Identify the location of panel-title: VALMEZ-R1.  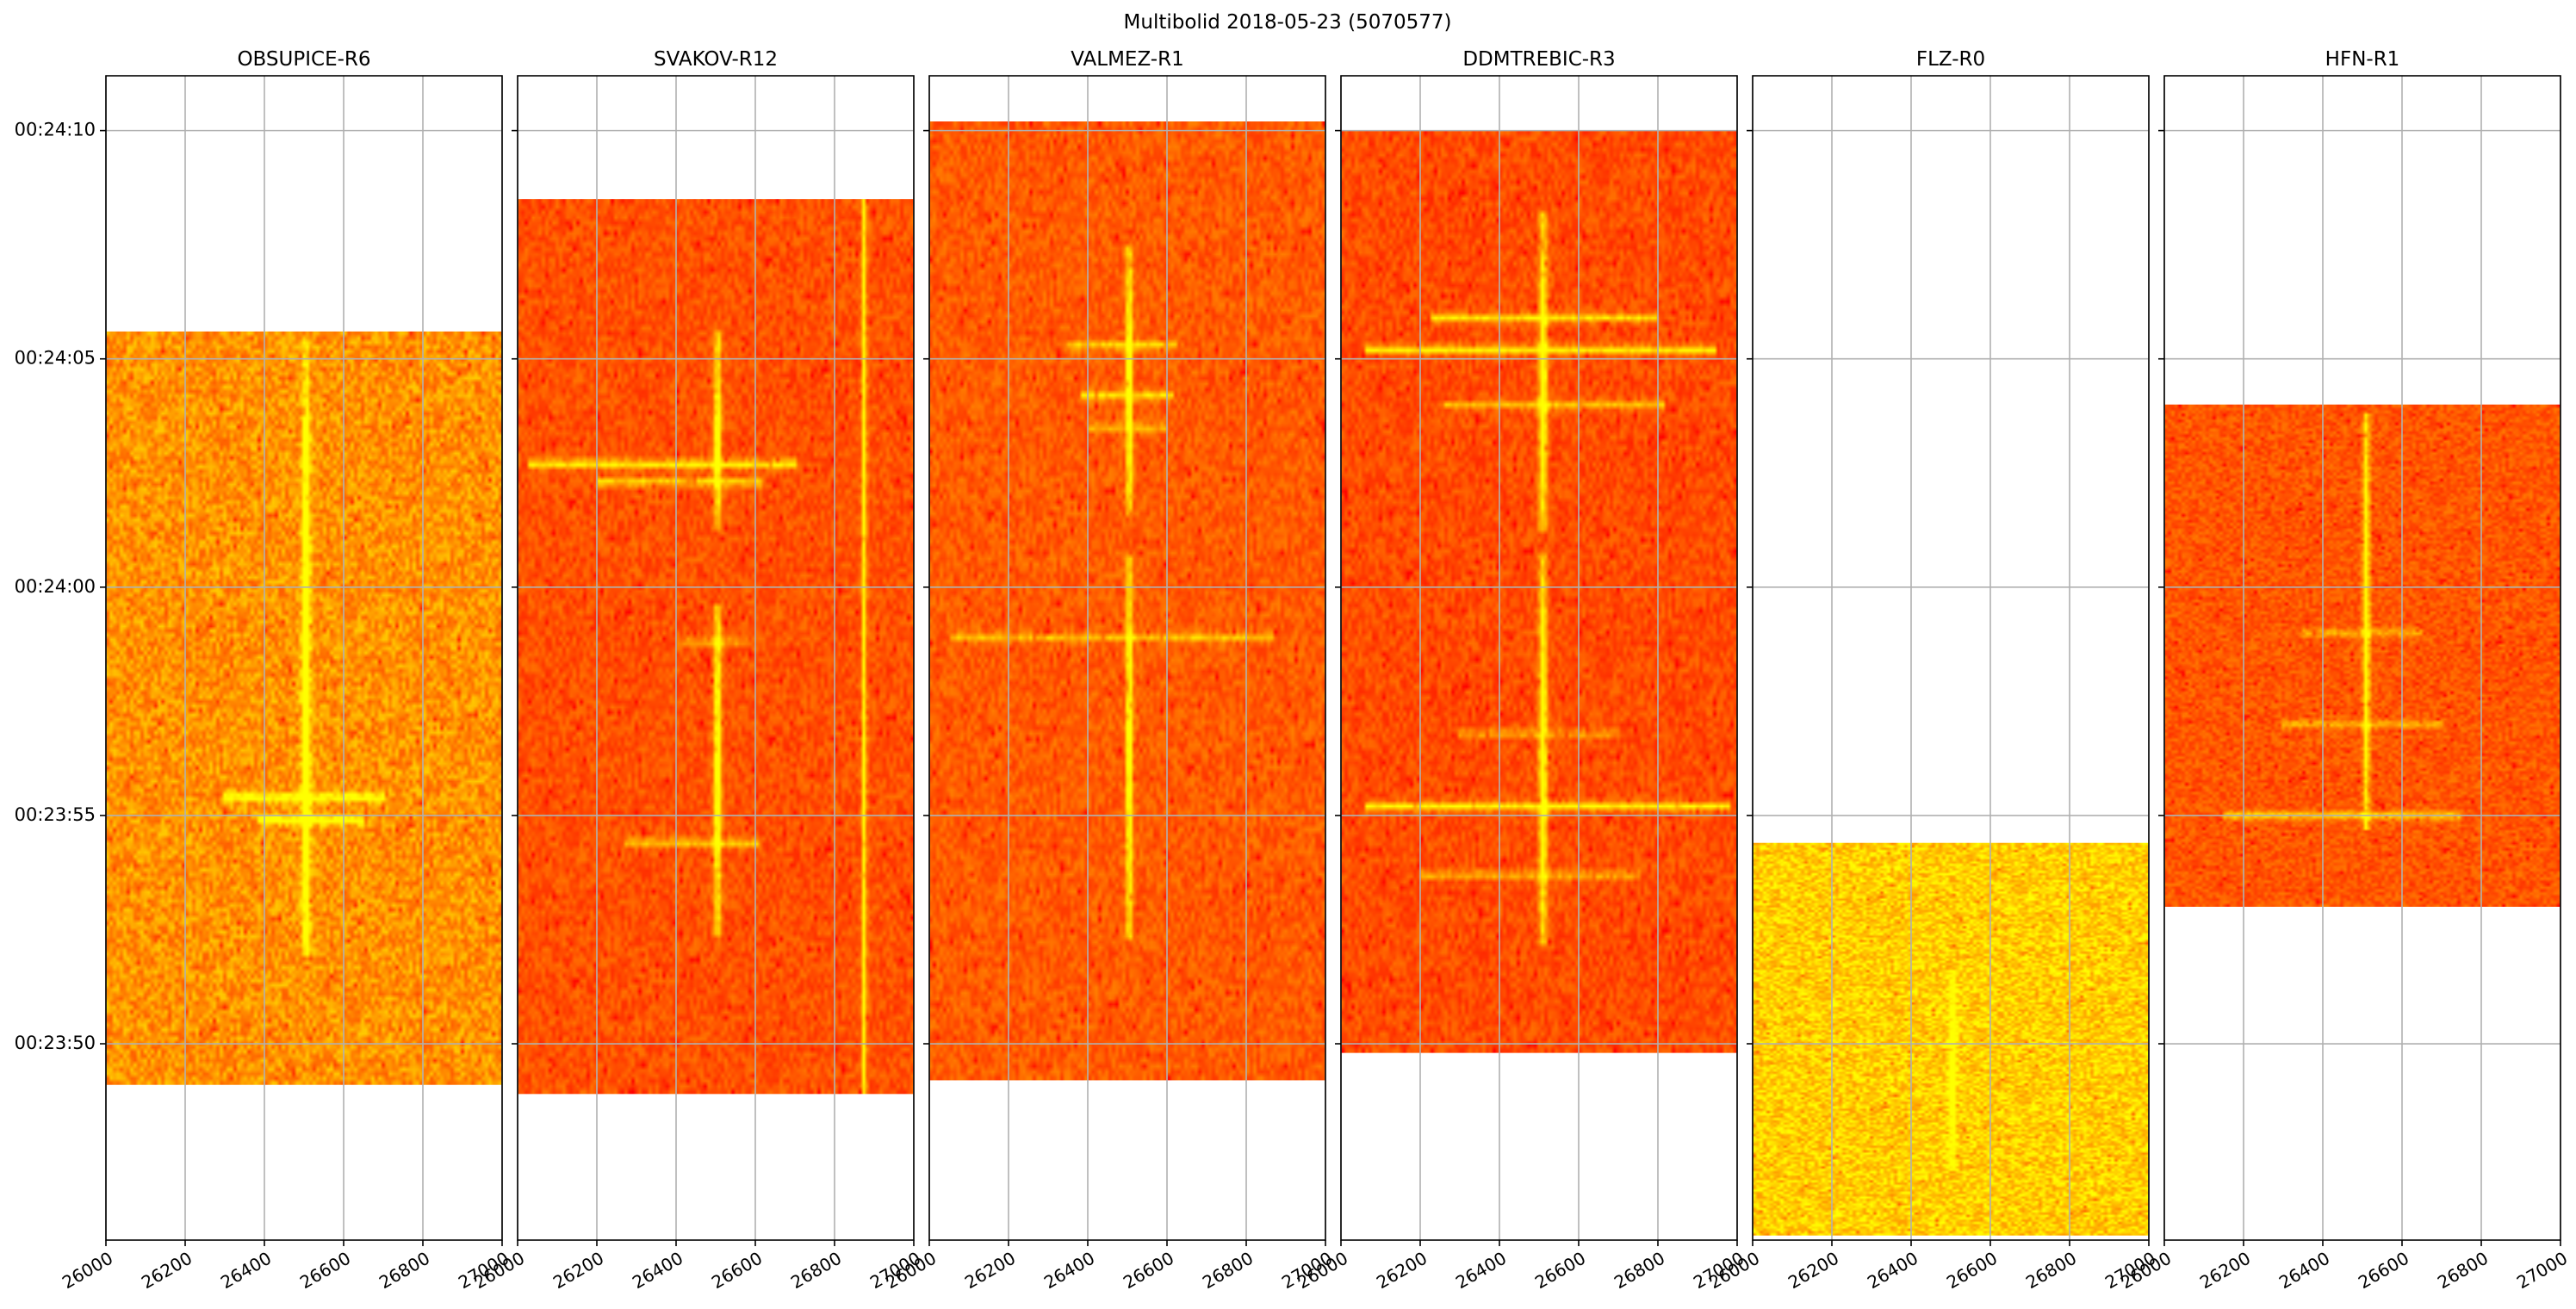
(1127, 59).